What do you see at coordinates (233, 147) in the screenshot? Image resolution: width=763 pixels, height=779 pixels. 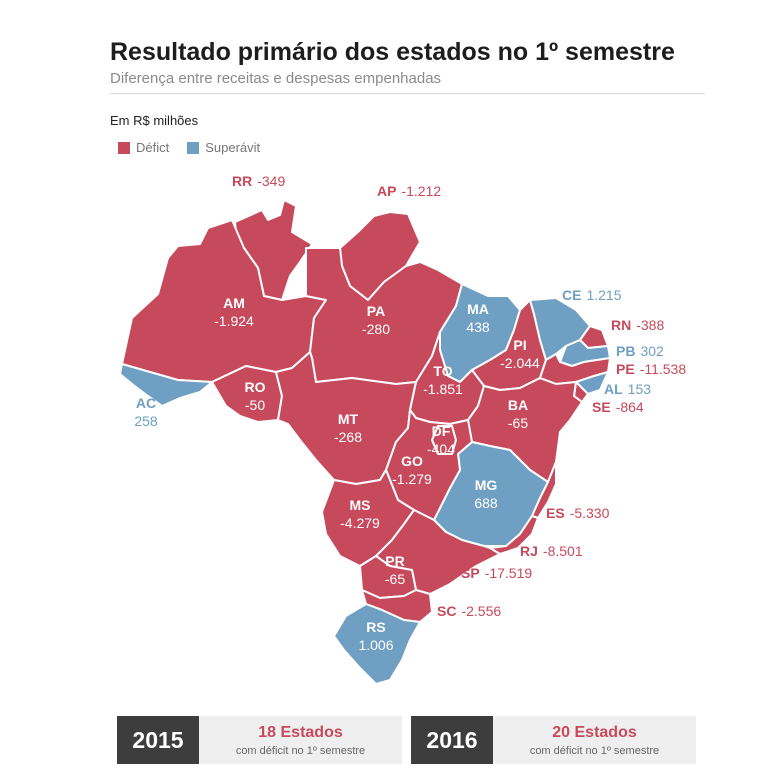 I see `legend-label-surplus: Superávit` at bounding box center [233, 147].